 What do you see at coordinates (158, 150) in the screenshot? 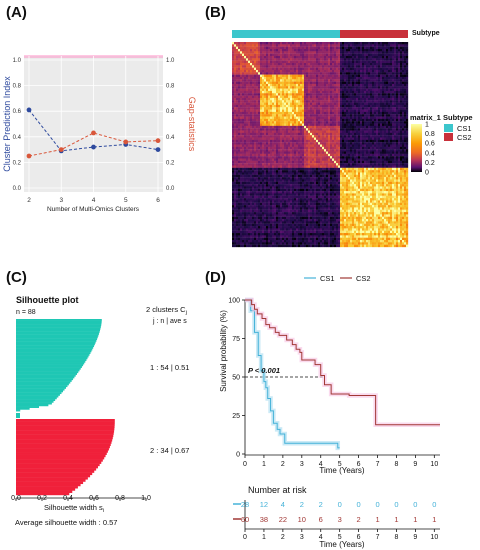
I see `panel-a-point-cpi` at bounding box center [158, 150].